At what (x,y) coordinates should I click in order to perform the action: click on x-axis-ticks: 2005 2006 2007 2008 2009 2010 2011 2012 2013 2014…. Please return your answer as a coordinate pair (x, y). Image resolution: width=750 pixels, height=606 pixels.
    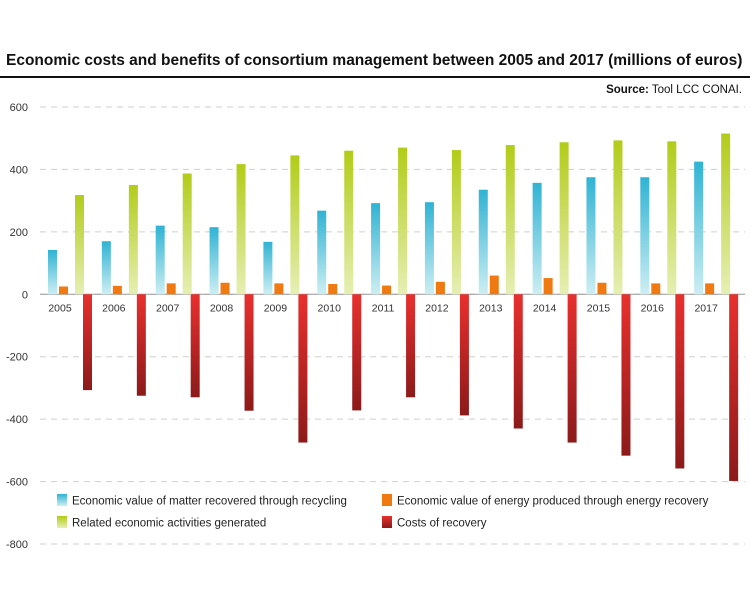
    Looking at the image, I should click on (383, 308).